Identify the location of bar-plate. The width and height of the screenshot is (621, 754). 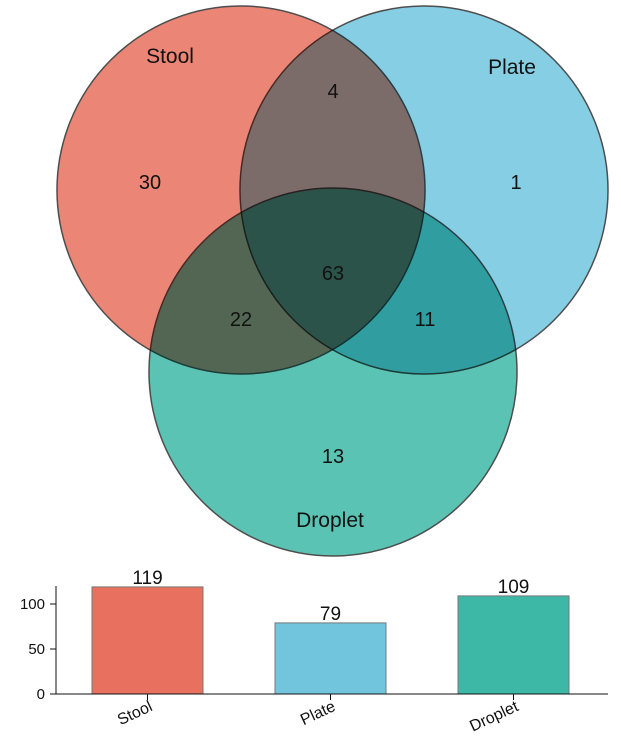
(330, 658).